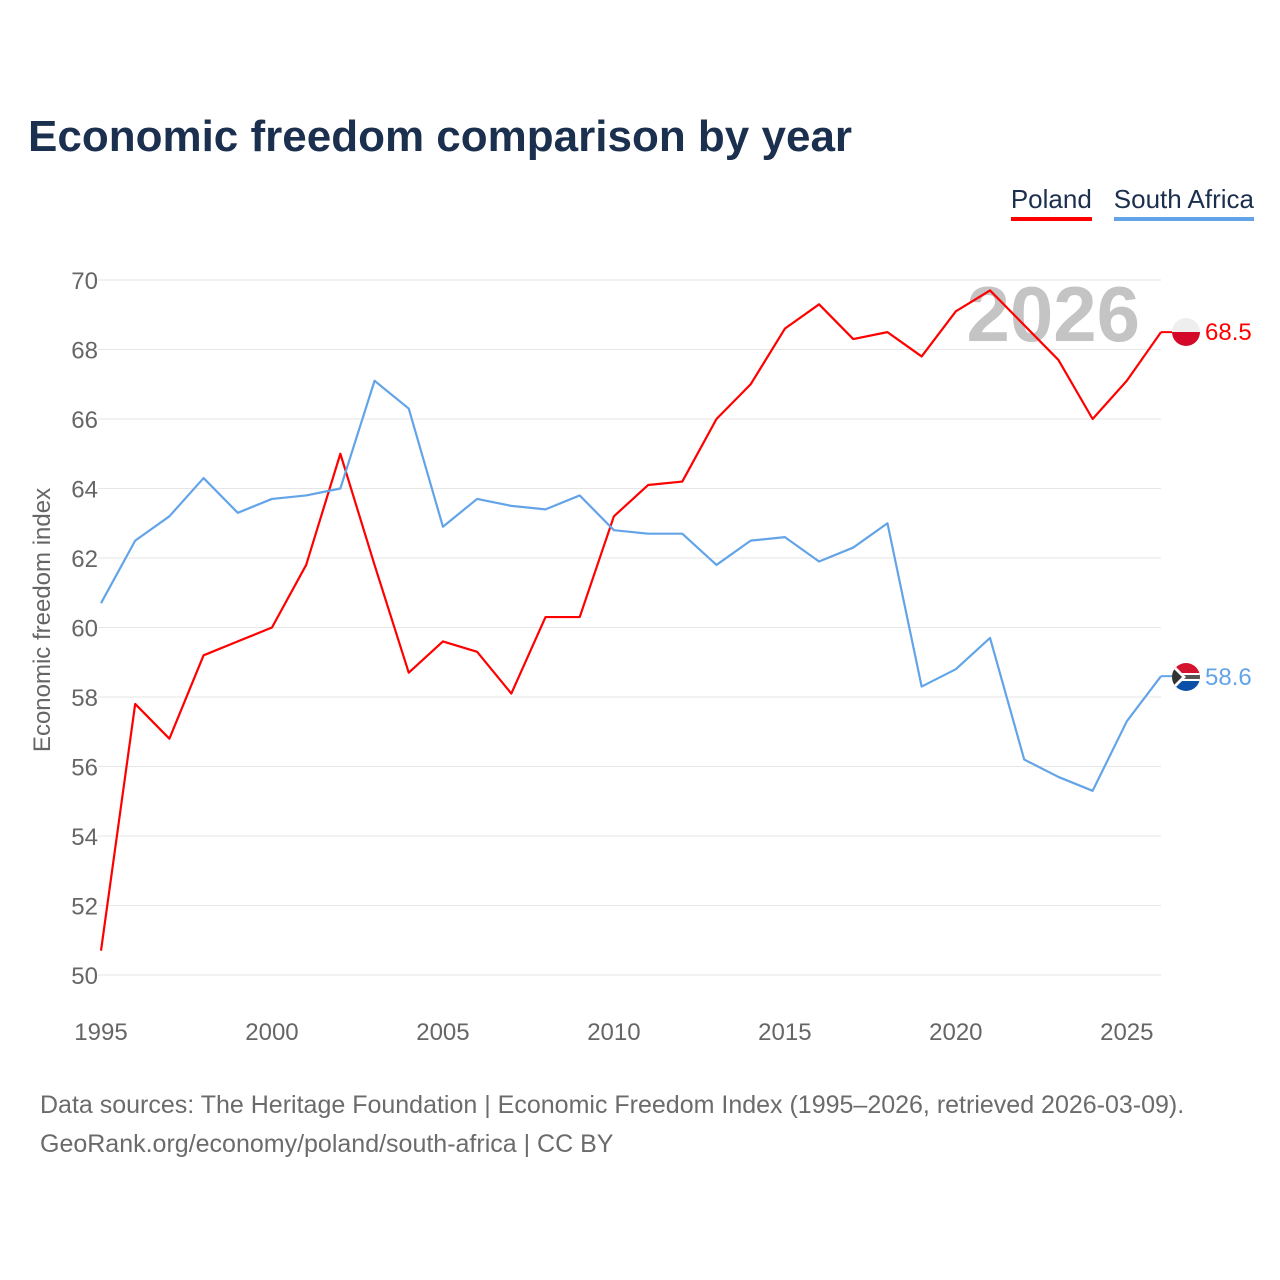  What do you see at coordinates (271, 1032) in the screenshot?
I see `x-tick-label: 2000` at bounding box center [271, 1032].